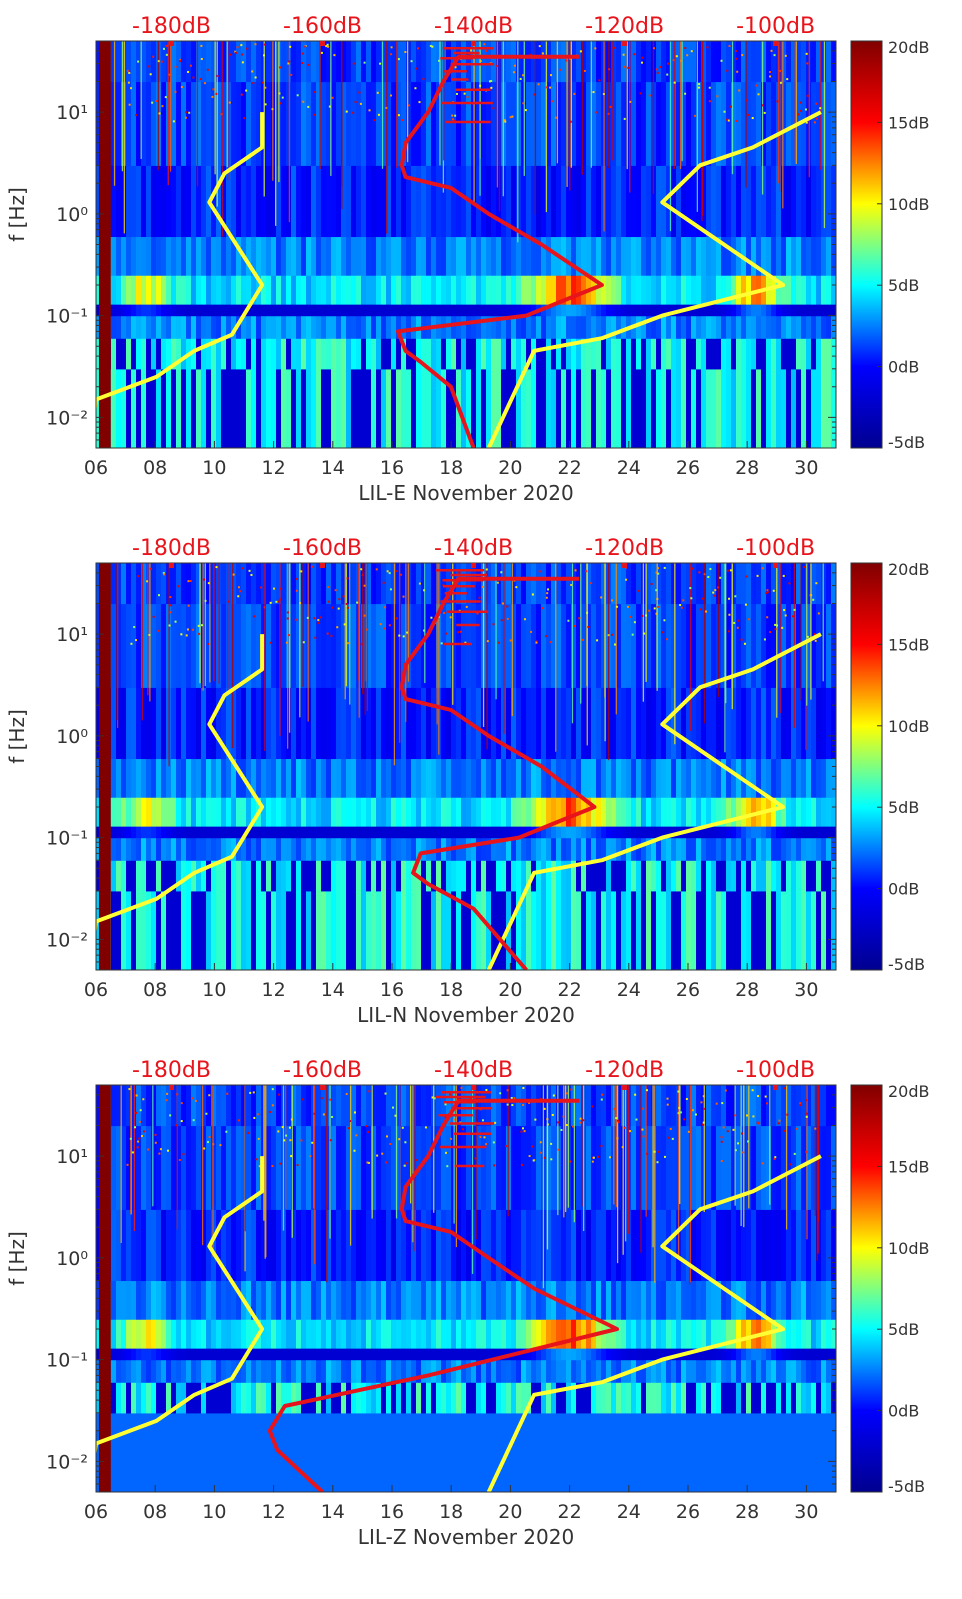  I want to click on x-tick-label: 28, so click(747, 1512).